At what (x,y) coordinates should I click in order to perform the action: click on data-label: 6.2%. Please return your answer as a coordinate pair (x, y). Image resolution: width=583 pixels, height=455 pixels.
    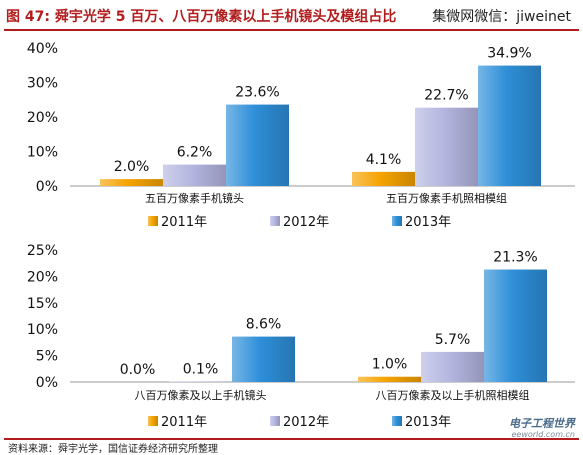
    Looking at the image, I should click on (195, 153).